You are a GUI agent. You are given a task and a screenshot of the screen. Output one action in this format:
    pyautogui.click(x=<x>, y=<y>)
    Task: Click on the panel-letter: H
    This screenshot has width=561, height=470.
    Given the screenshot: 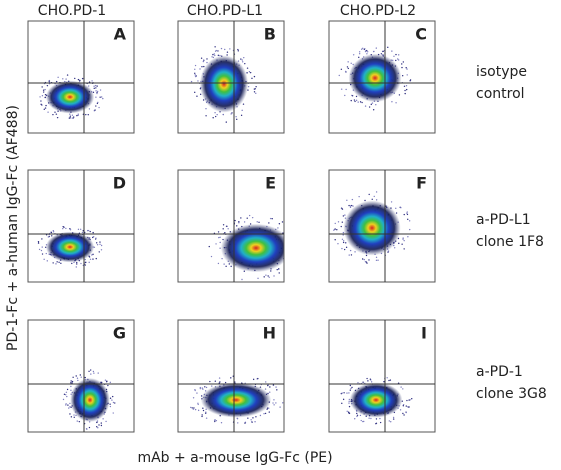 What is the action you would take?
    pyautogui.click(x=269, y=333)
    